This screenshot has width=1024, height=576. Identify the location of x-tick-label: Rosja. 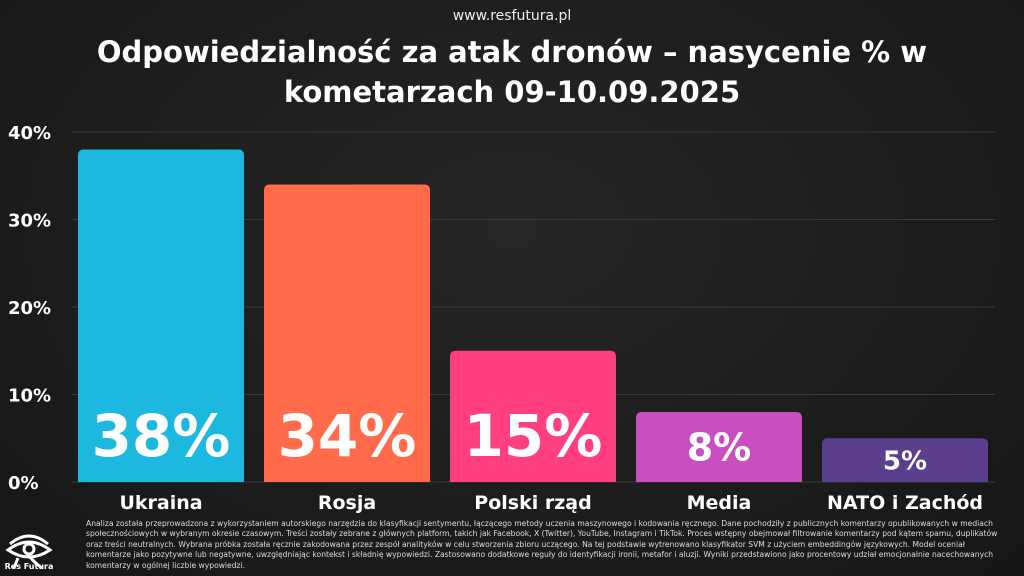
(347, 503).